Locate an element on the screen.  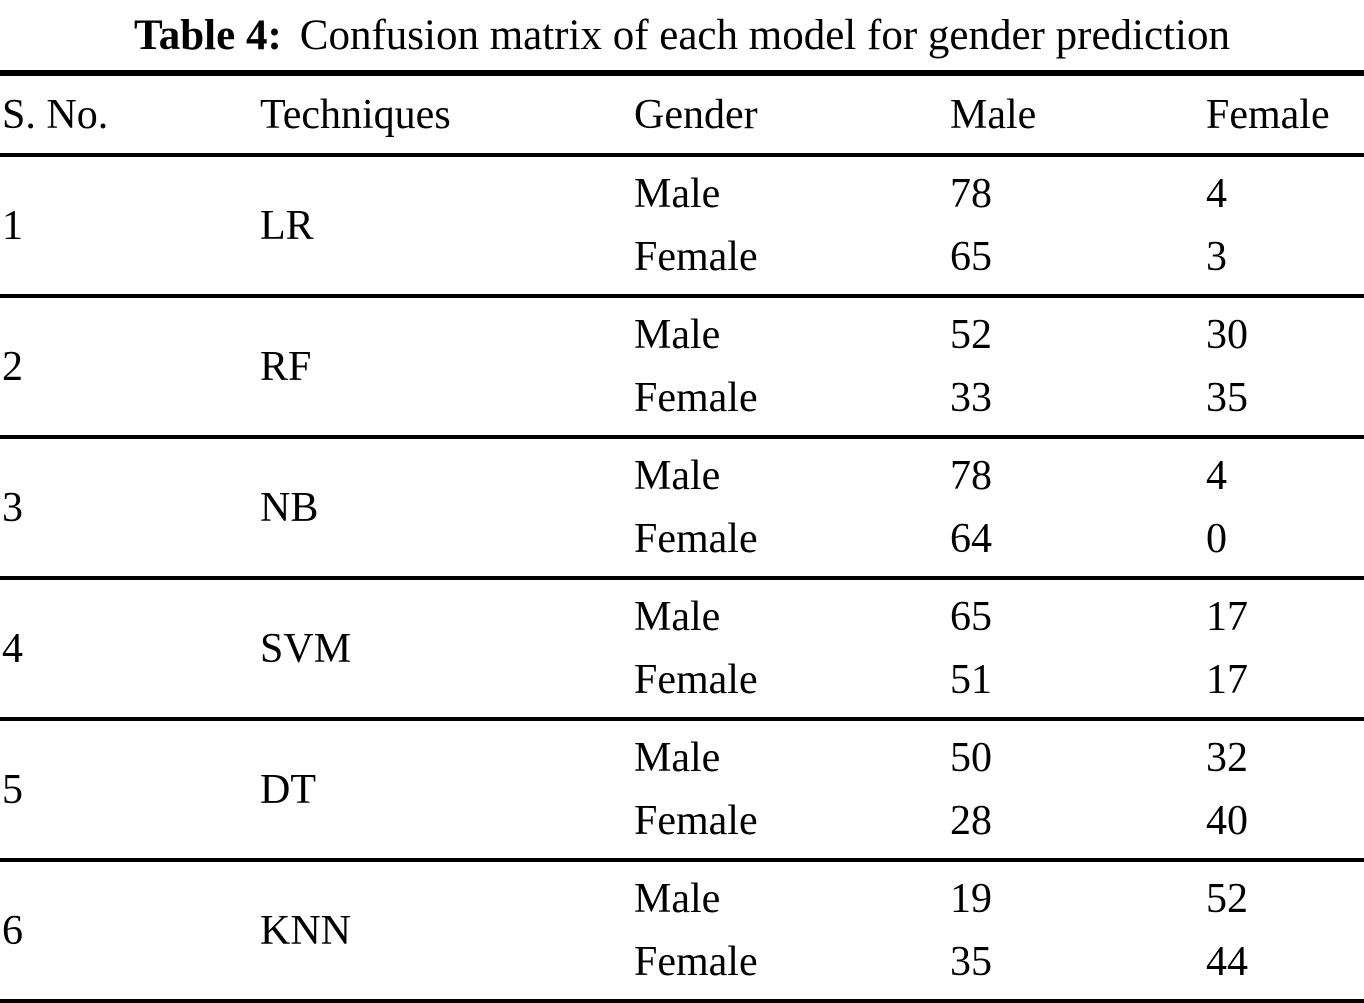
male-count: 51 is located at coordinates (971, 679).